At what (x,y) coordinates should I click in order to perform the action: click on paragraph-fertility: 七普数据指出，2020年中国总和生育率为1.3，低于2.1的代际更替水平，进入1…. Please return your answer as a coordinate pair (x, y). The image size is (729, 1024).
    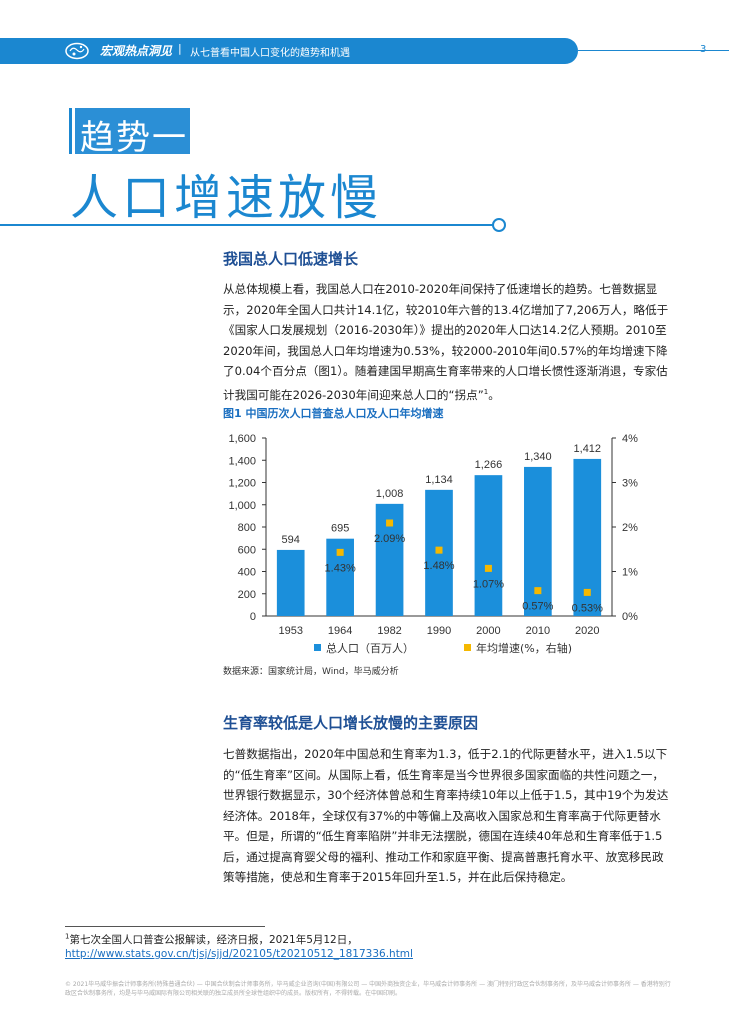
    Looking at the image, I should click on (446, 815).